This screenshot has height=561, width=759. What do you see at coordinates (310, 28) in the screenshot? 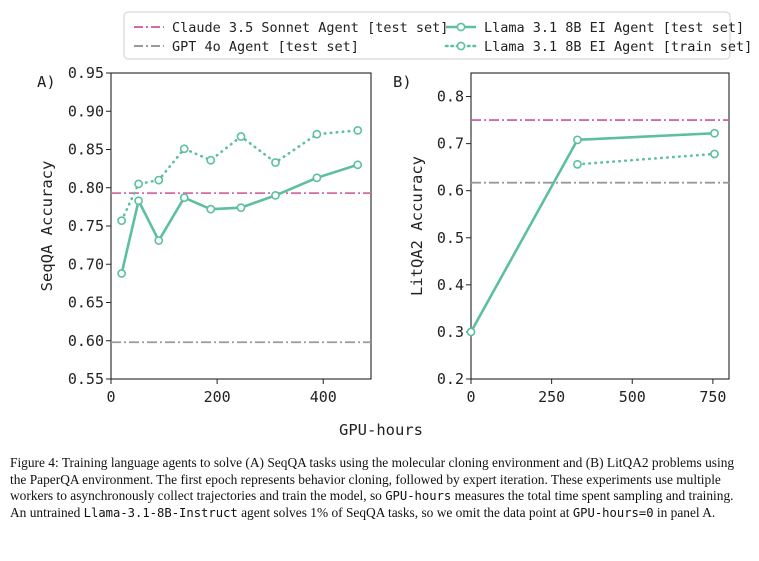
I see `legend-claude-label: Claude 3.5 Sonnet Agent [test set]` at bounding box center [310, 28].